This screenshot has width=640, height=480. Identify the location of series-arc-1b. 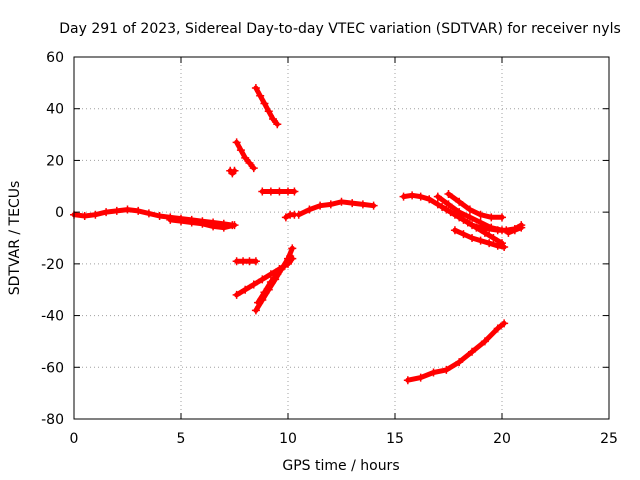
(202, 223).